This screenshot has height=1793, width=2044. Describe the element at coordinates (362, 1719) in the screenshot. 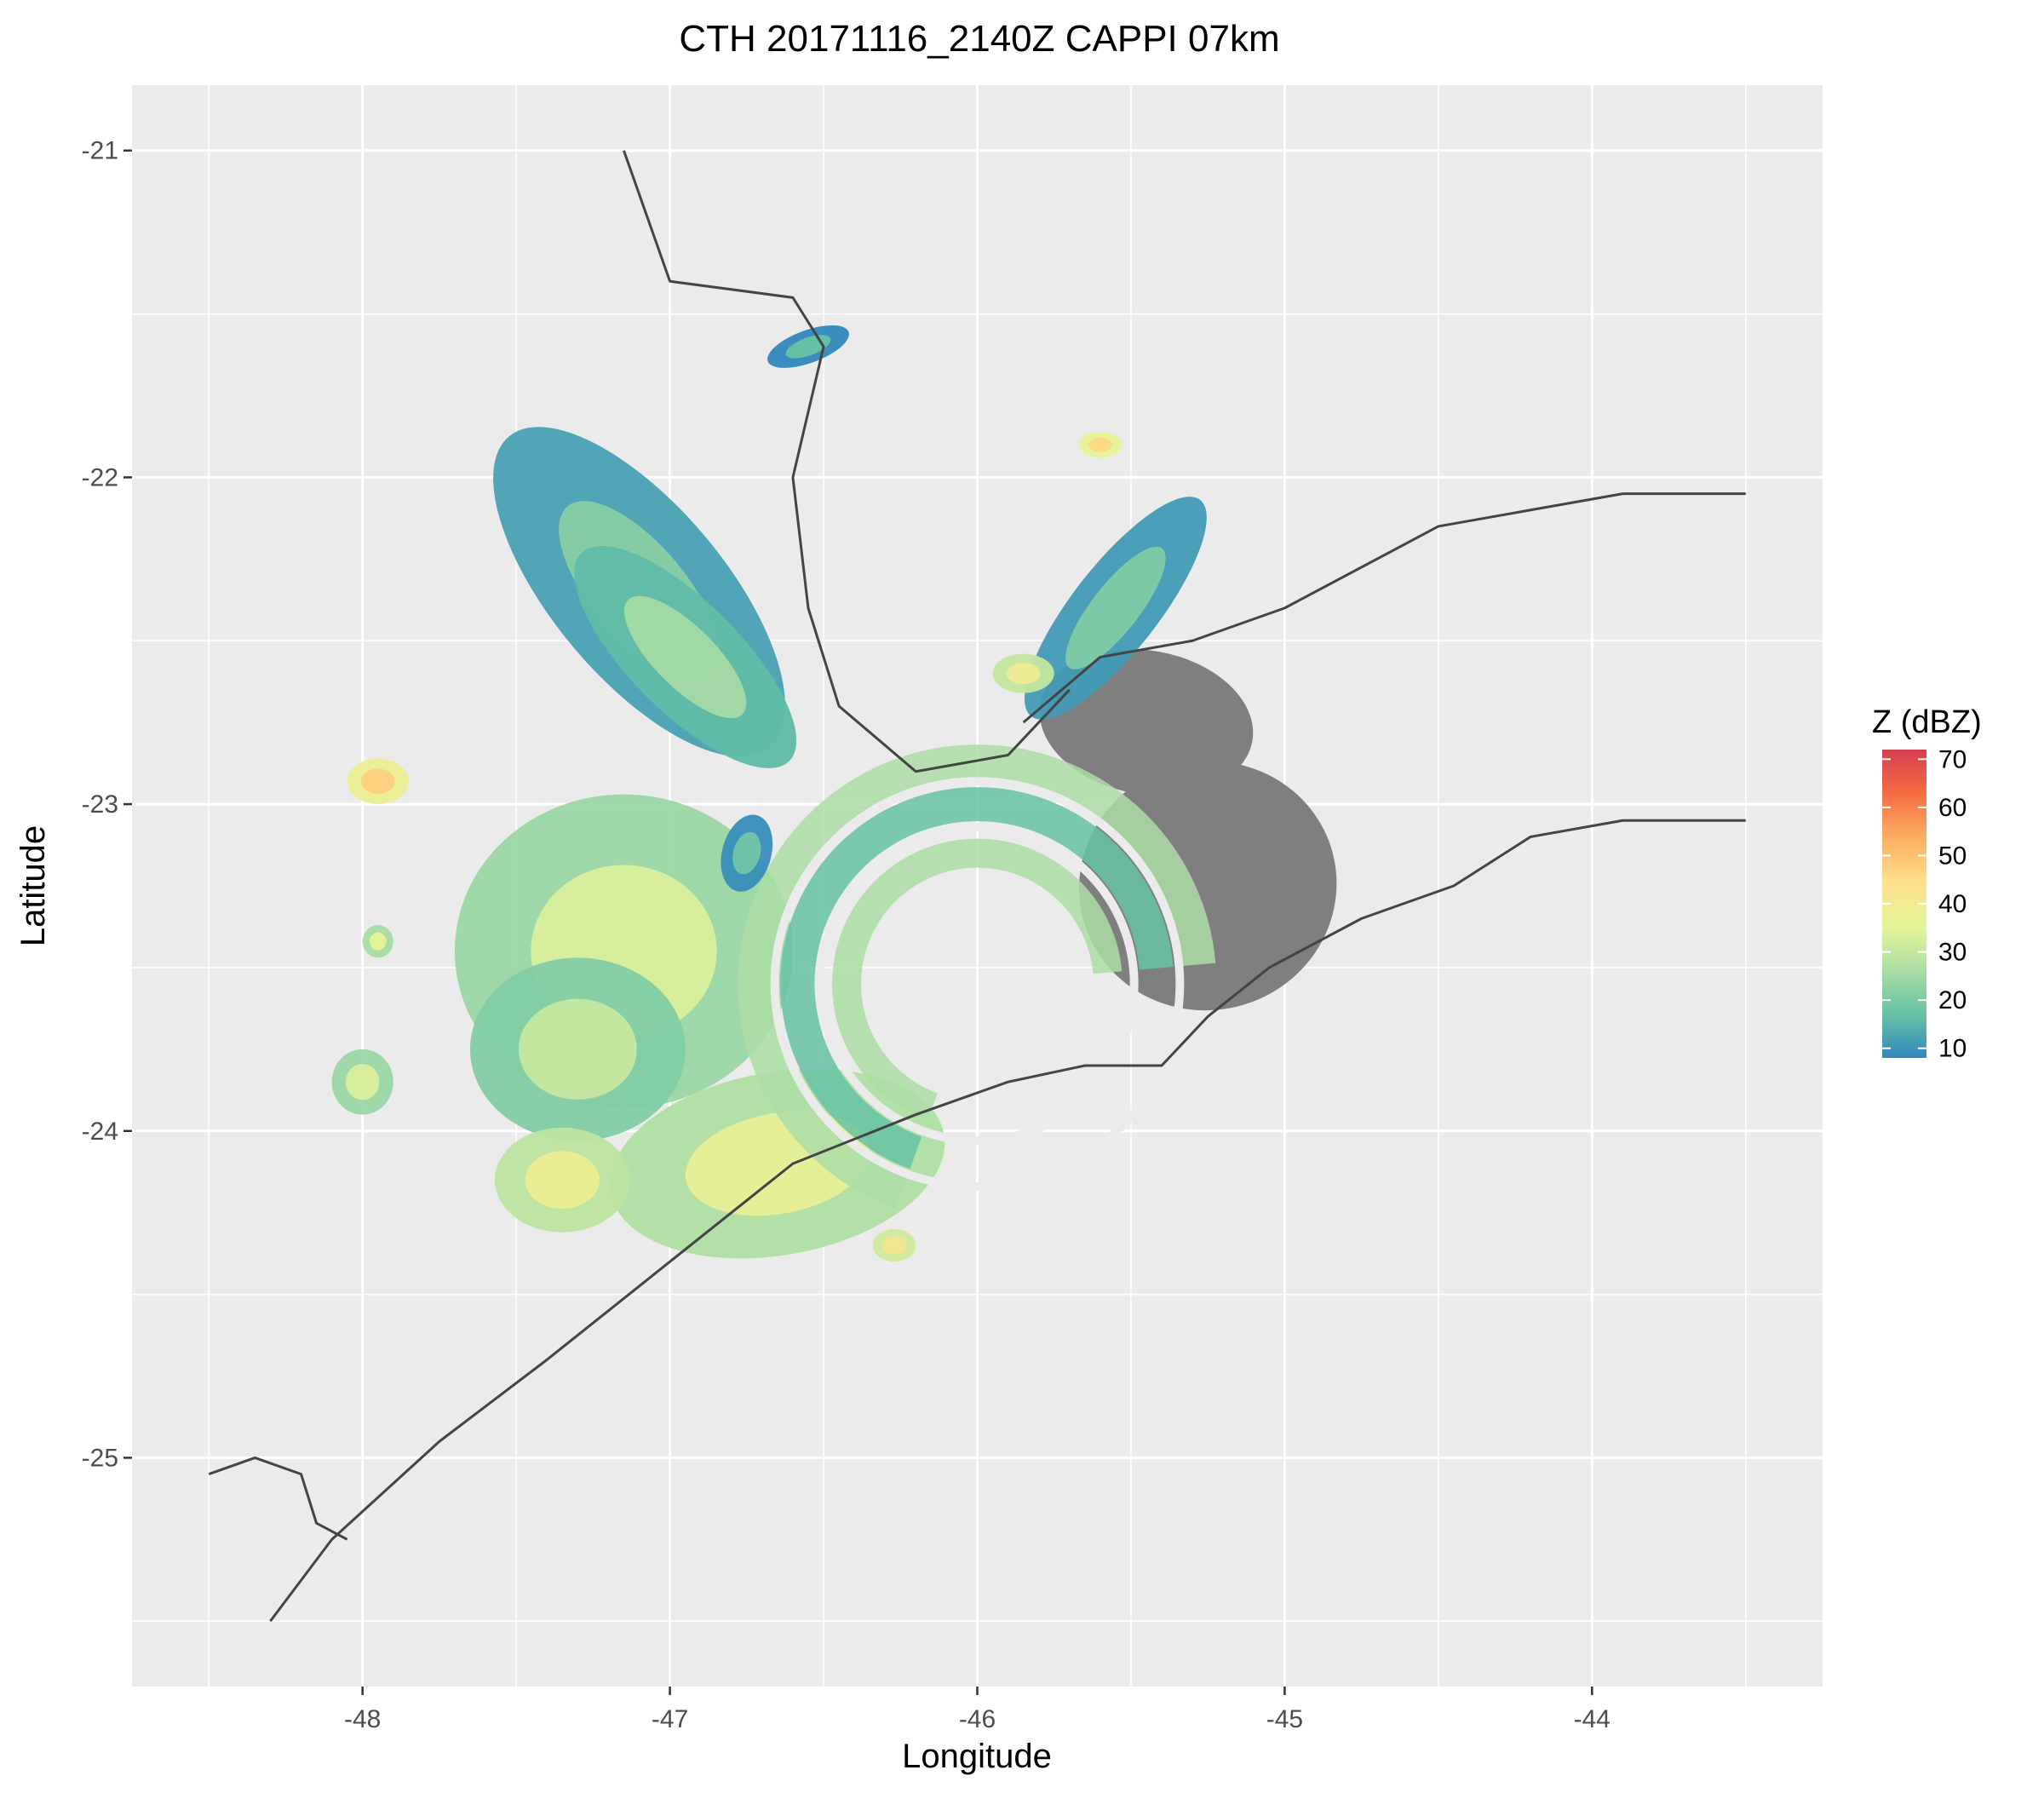

I see `x-tick-label: -48` at that location.